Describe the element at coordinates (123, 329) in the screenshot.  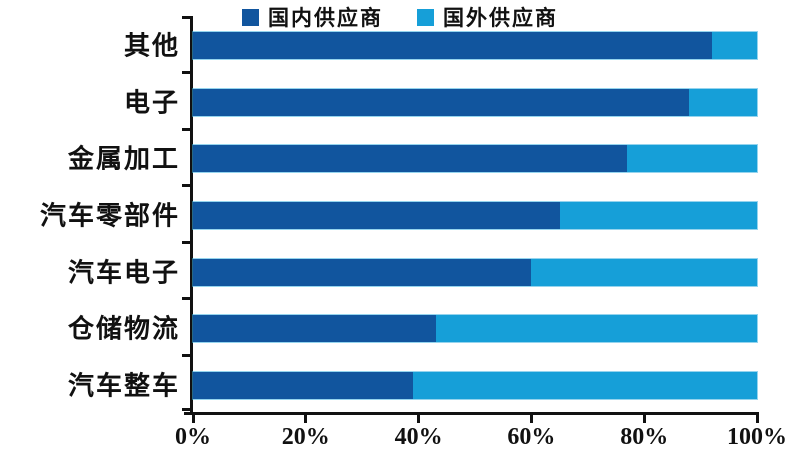
I see `category-label: 仓储物流` at that location.